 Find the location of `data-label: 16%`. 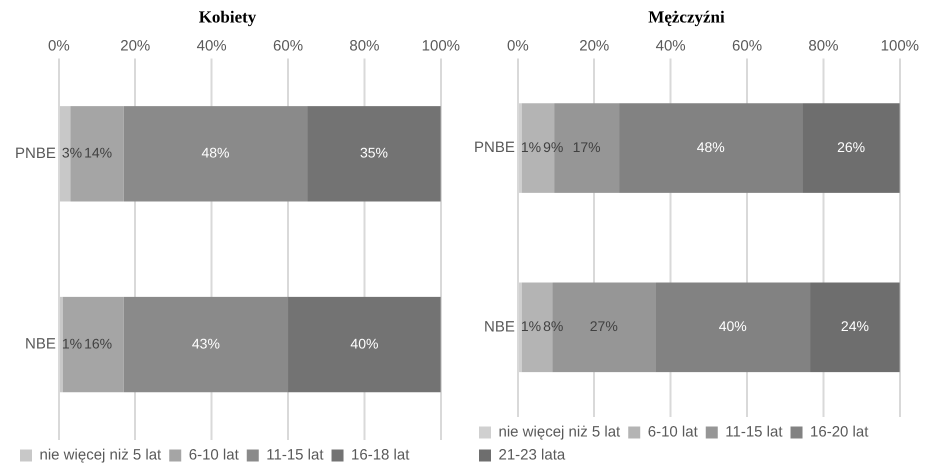

data-label: 16% is located at coordinates (98, 343).